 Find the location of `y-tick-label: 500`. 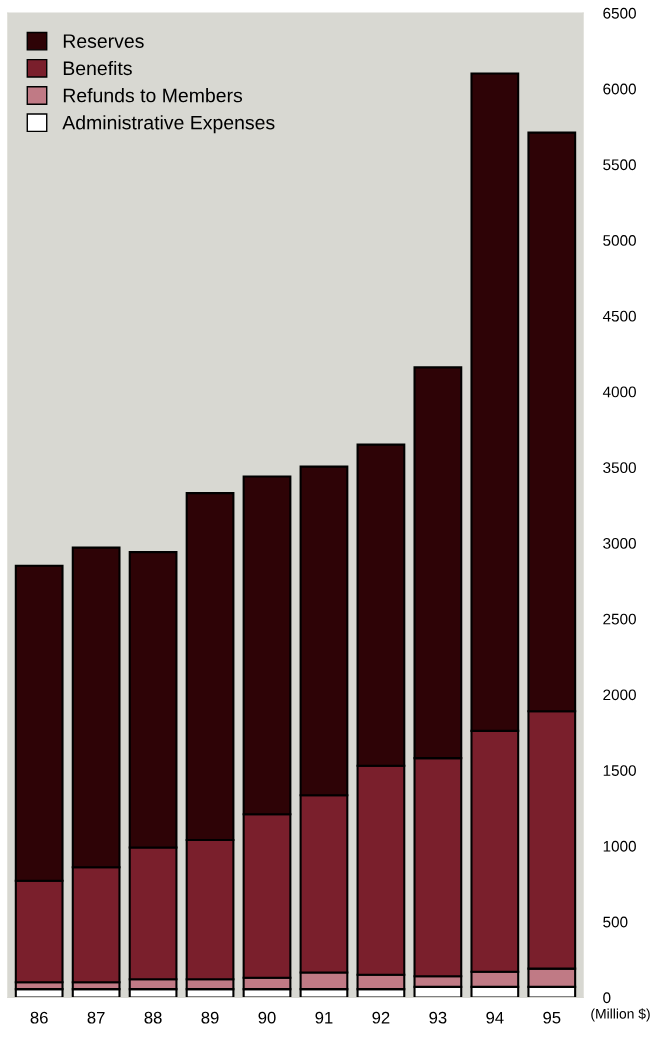

y-tick-label: 500 is located at coordinates (615, 922).